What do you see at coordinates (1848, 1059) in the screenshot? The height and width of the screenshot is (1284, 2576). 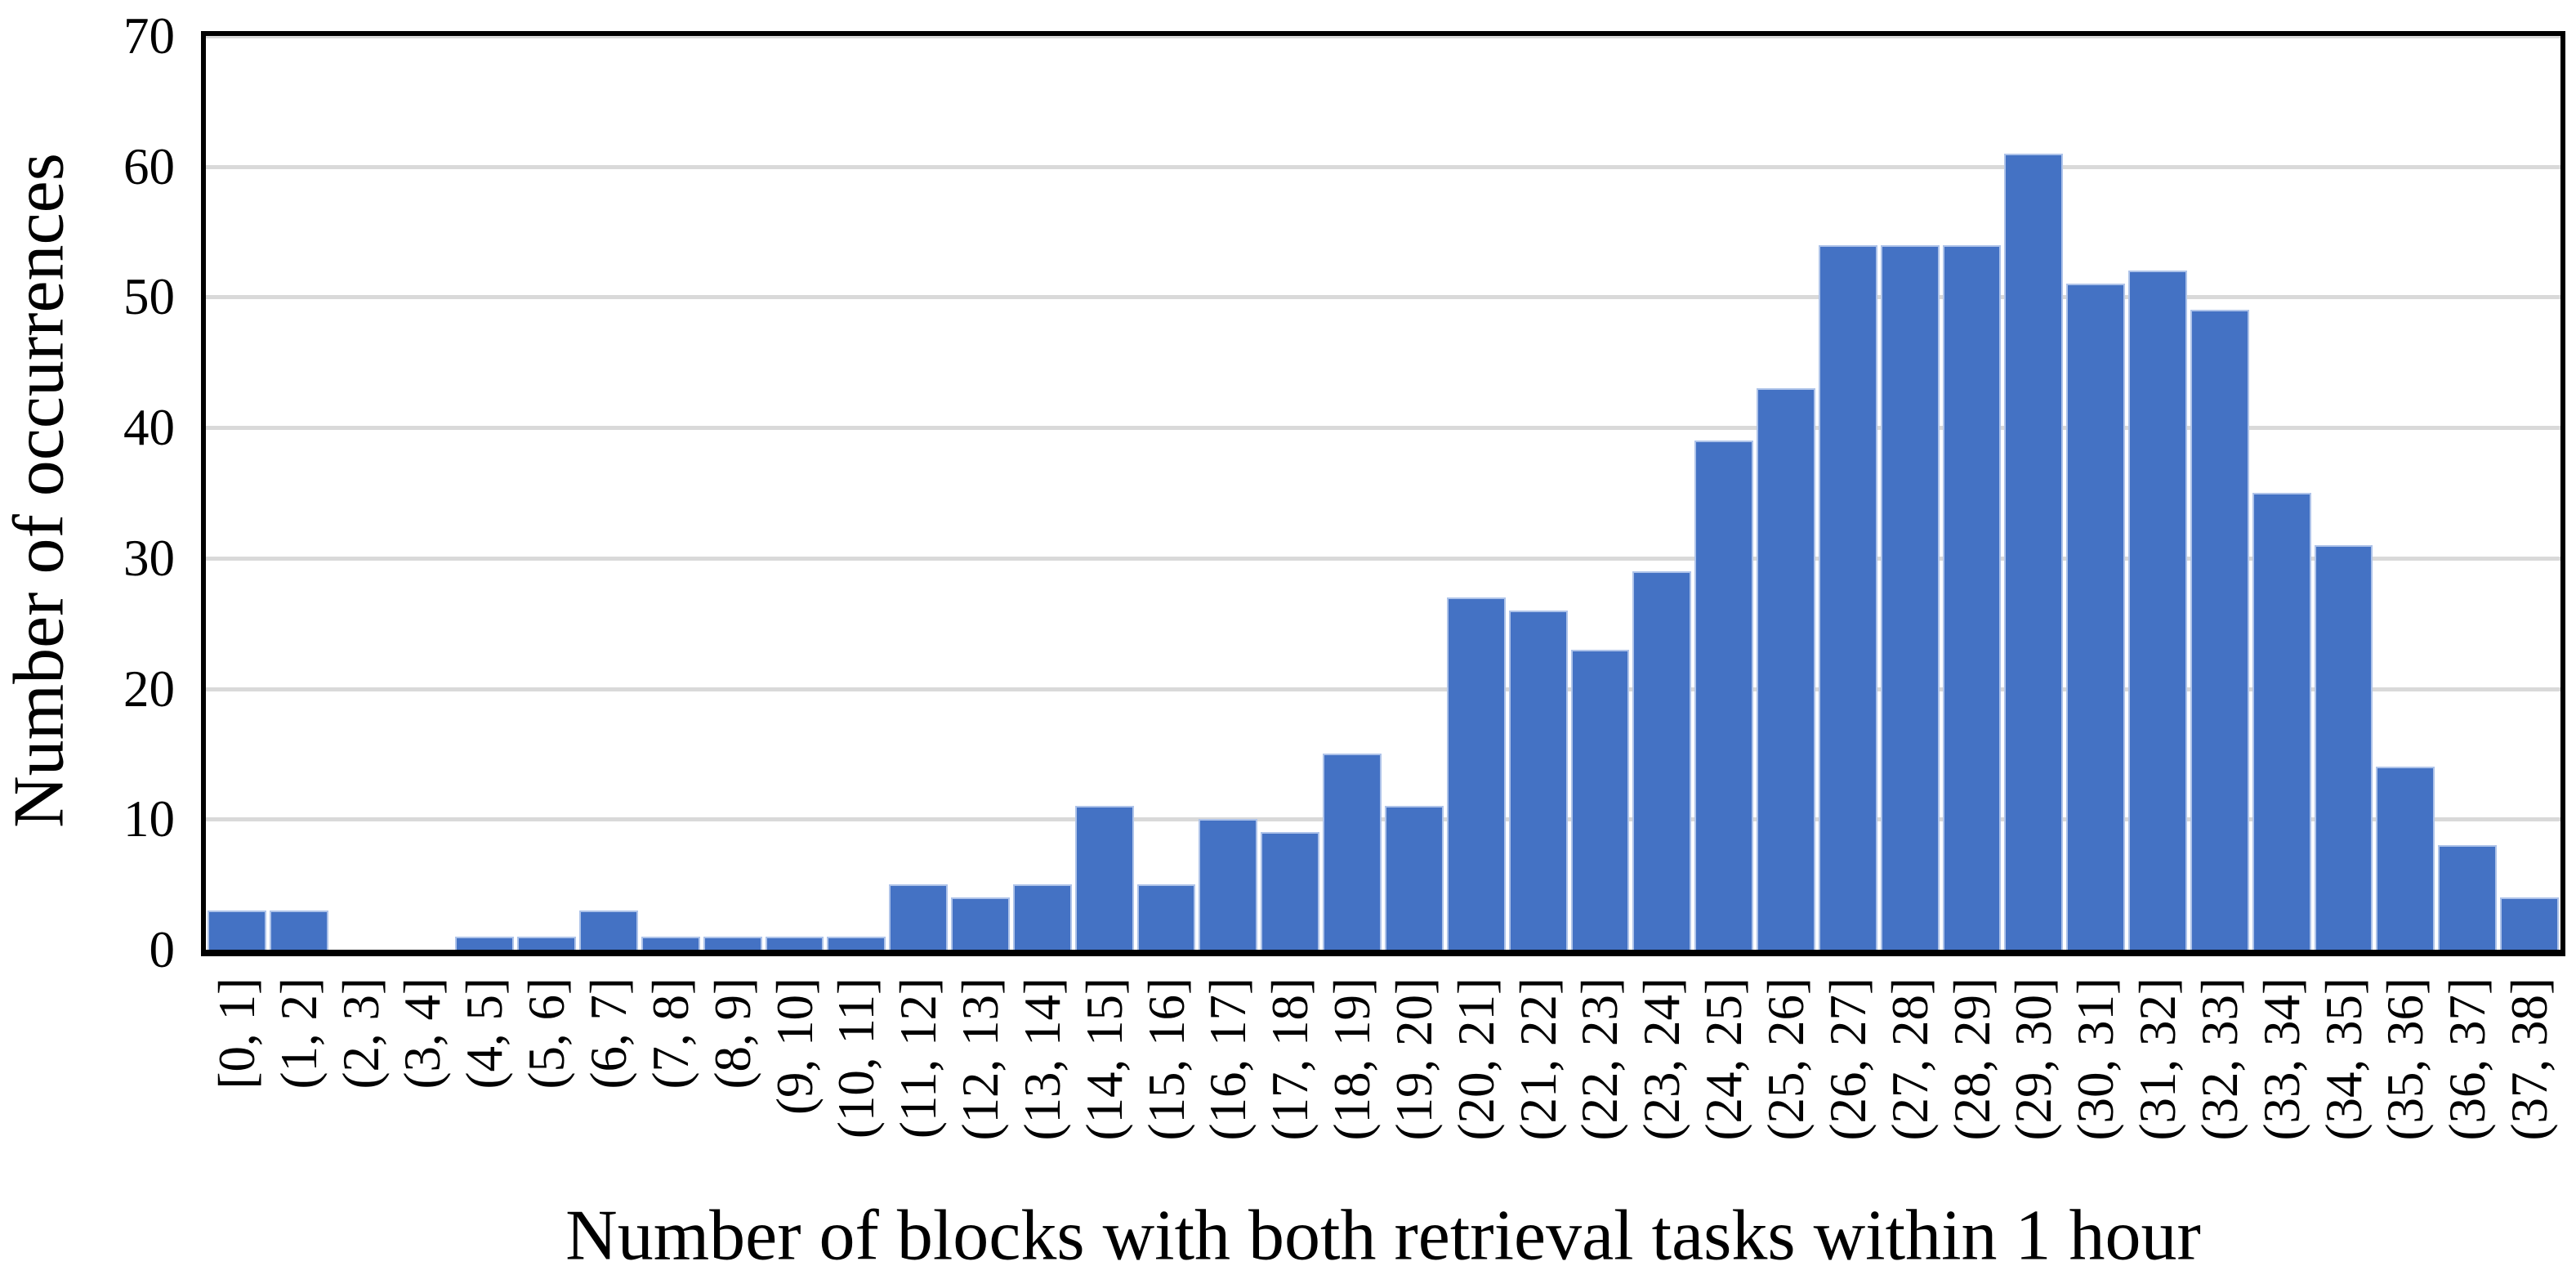 I see `x-tick-label: (26, 27]` at bounding box center [1848, 1059].